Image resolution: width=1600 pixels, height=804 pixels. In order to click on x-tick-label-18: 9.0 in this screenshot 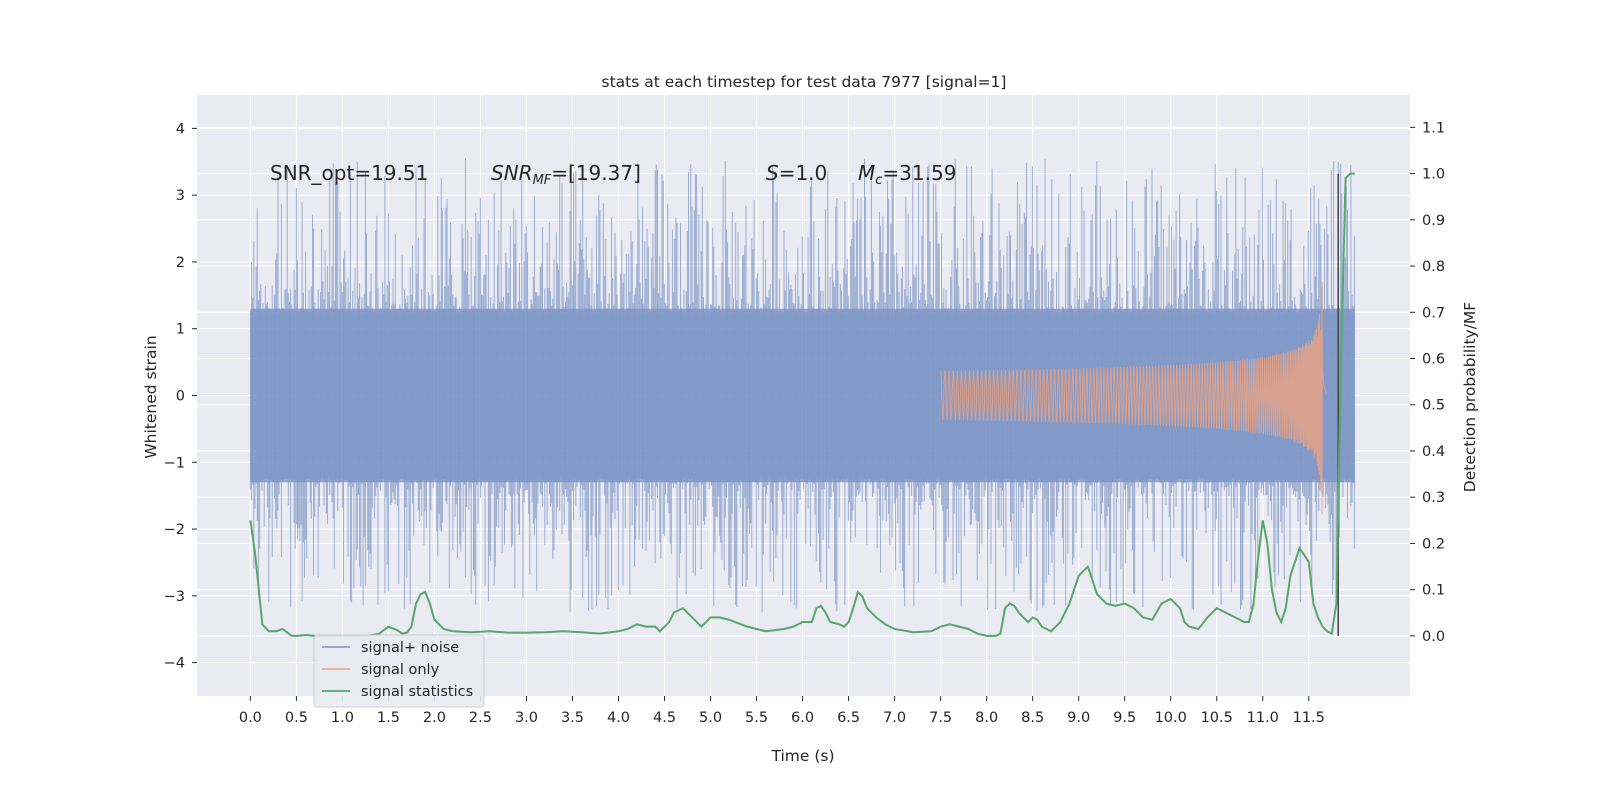, I will do `click(1078, 718)`.